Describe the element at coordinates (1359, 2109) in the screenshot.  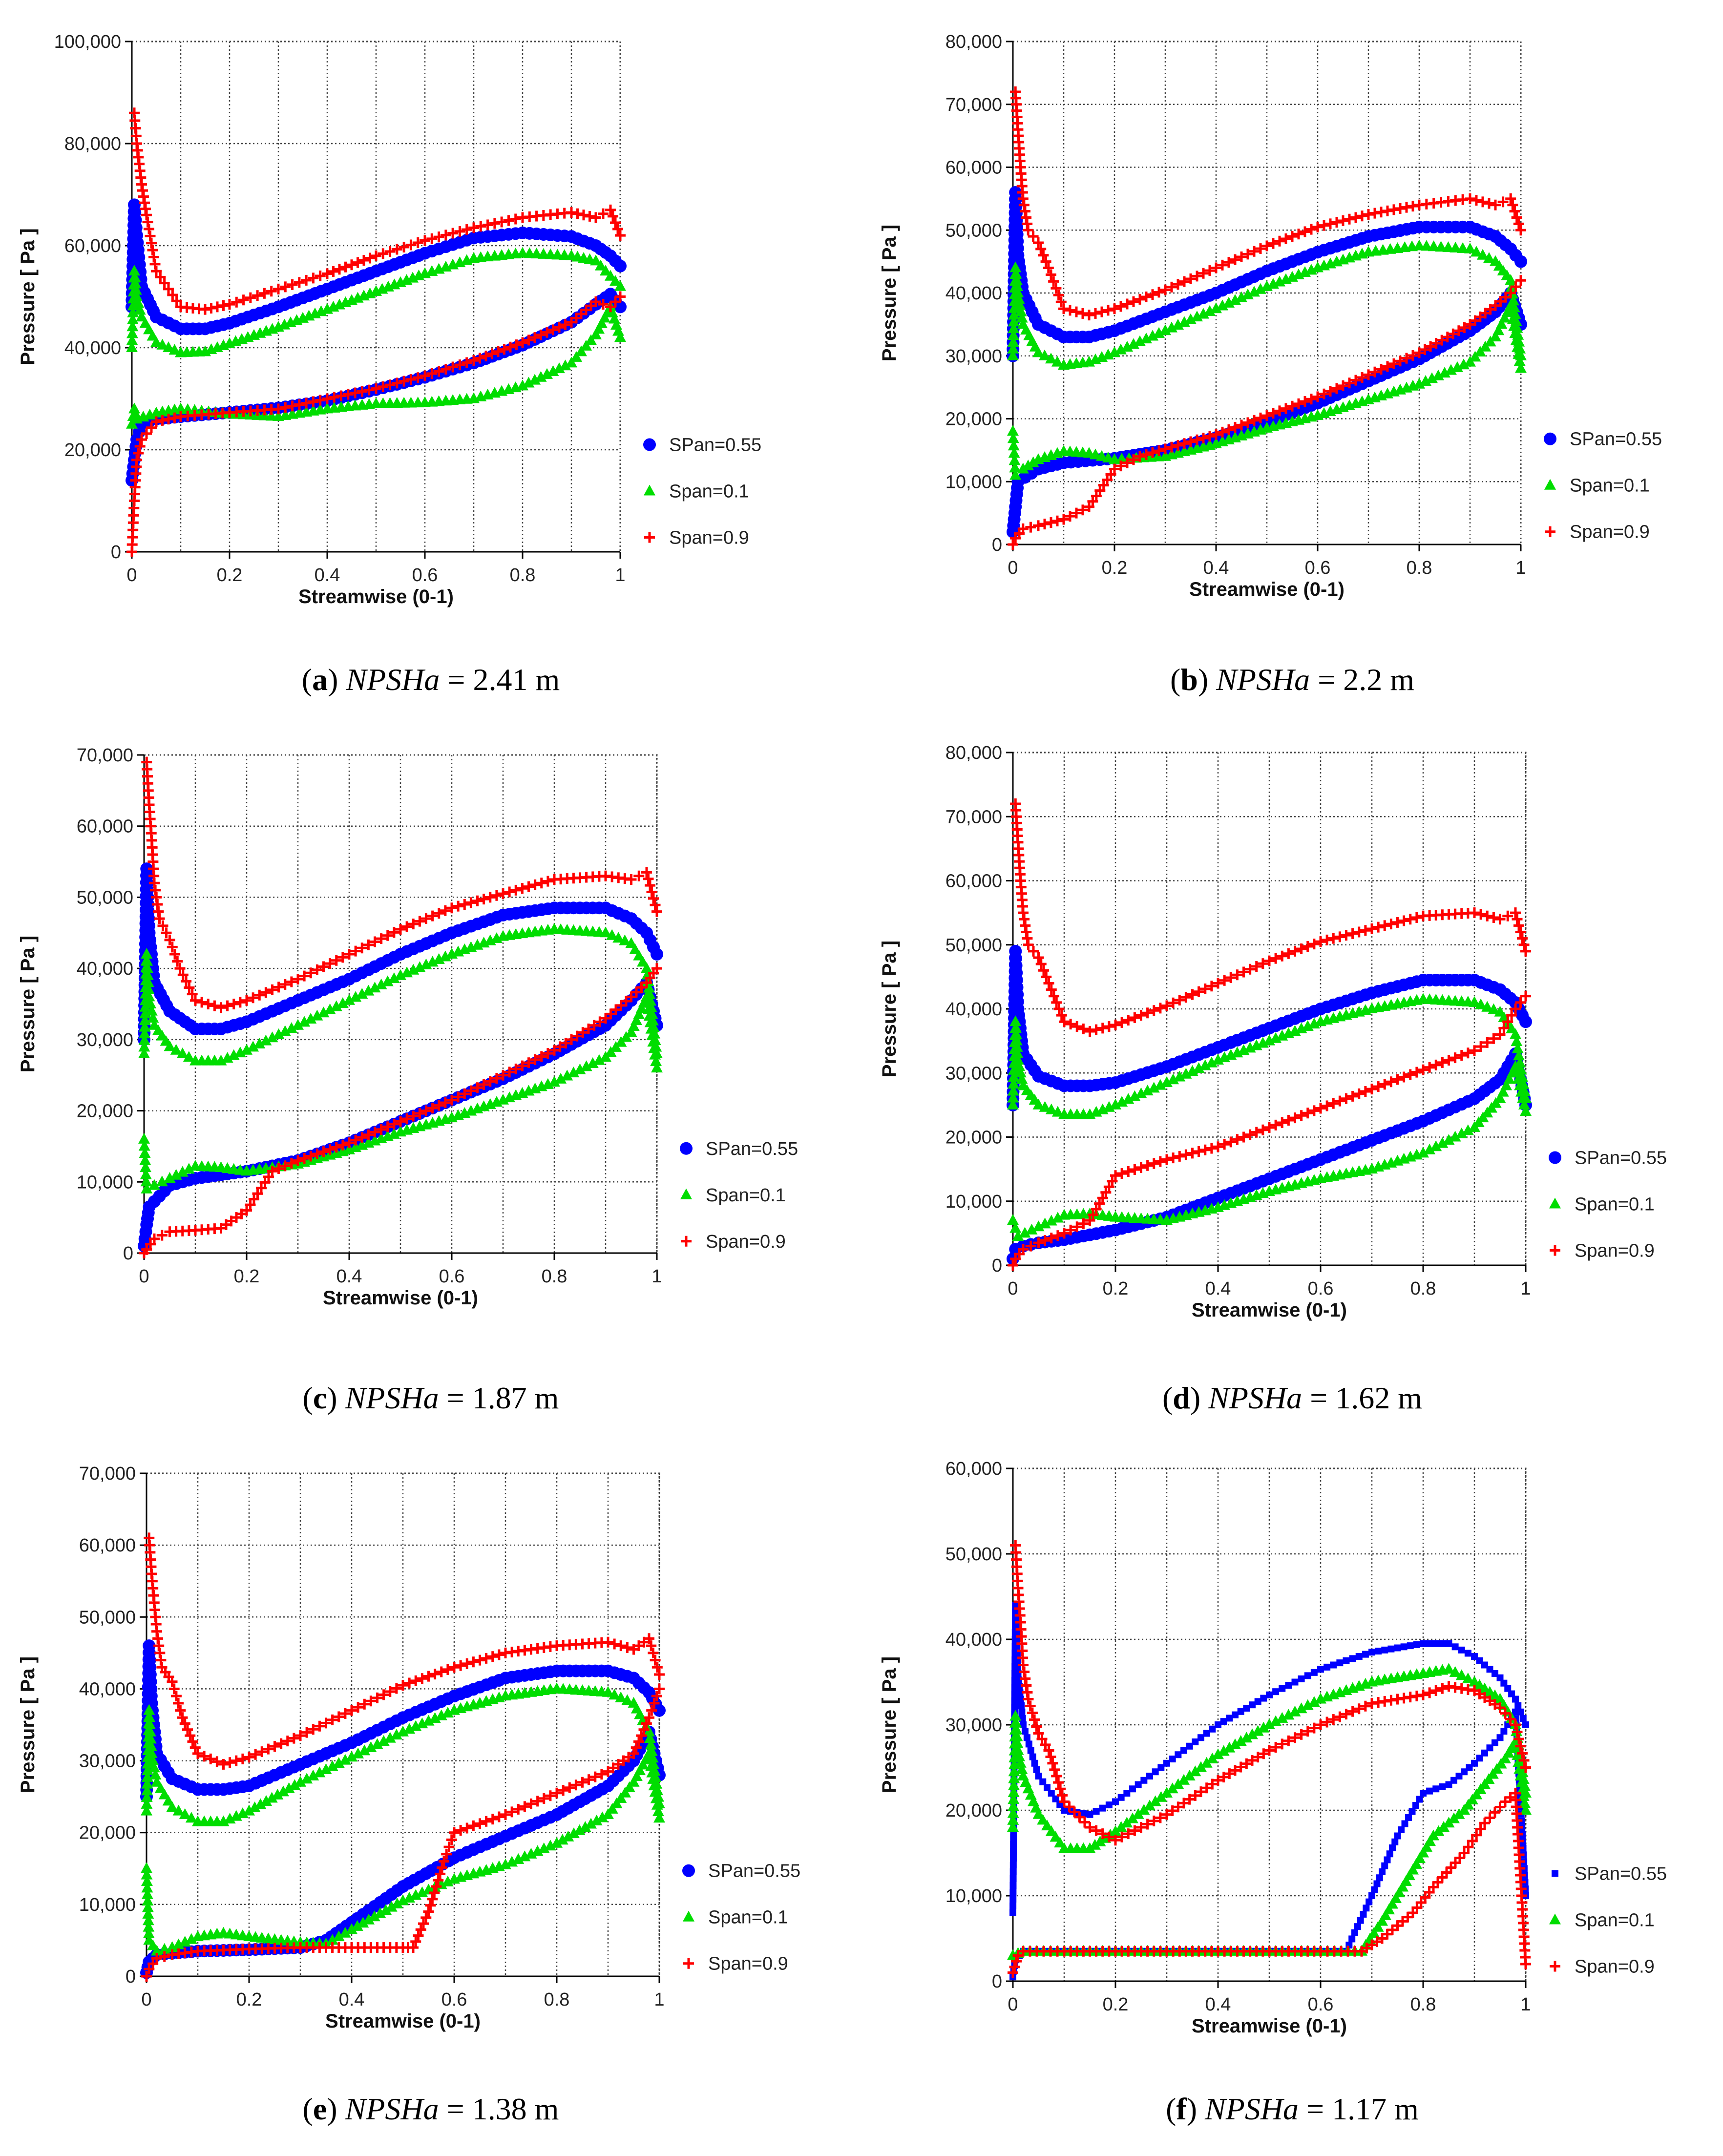
I see `caption-value: = 1.17 m` at that location.